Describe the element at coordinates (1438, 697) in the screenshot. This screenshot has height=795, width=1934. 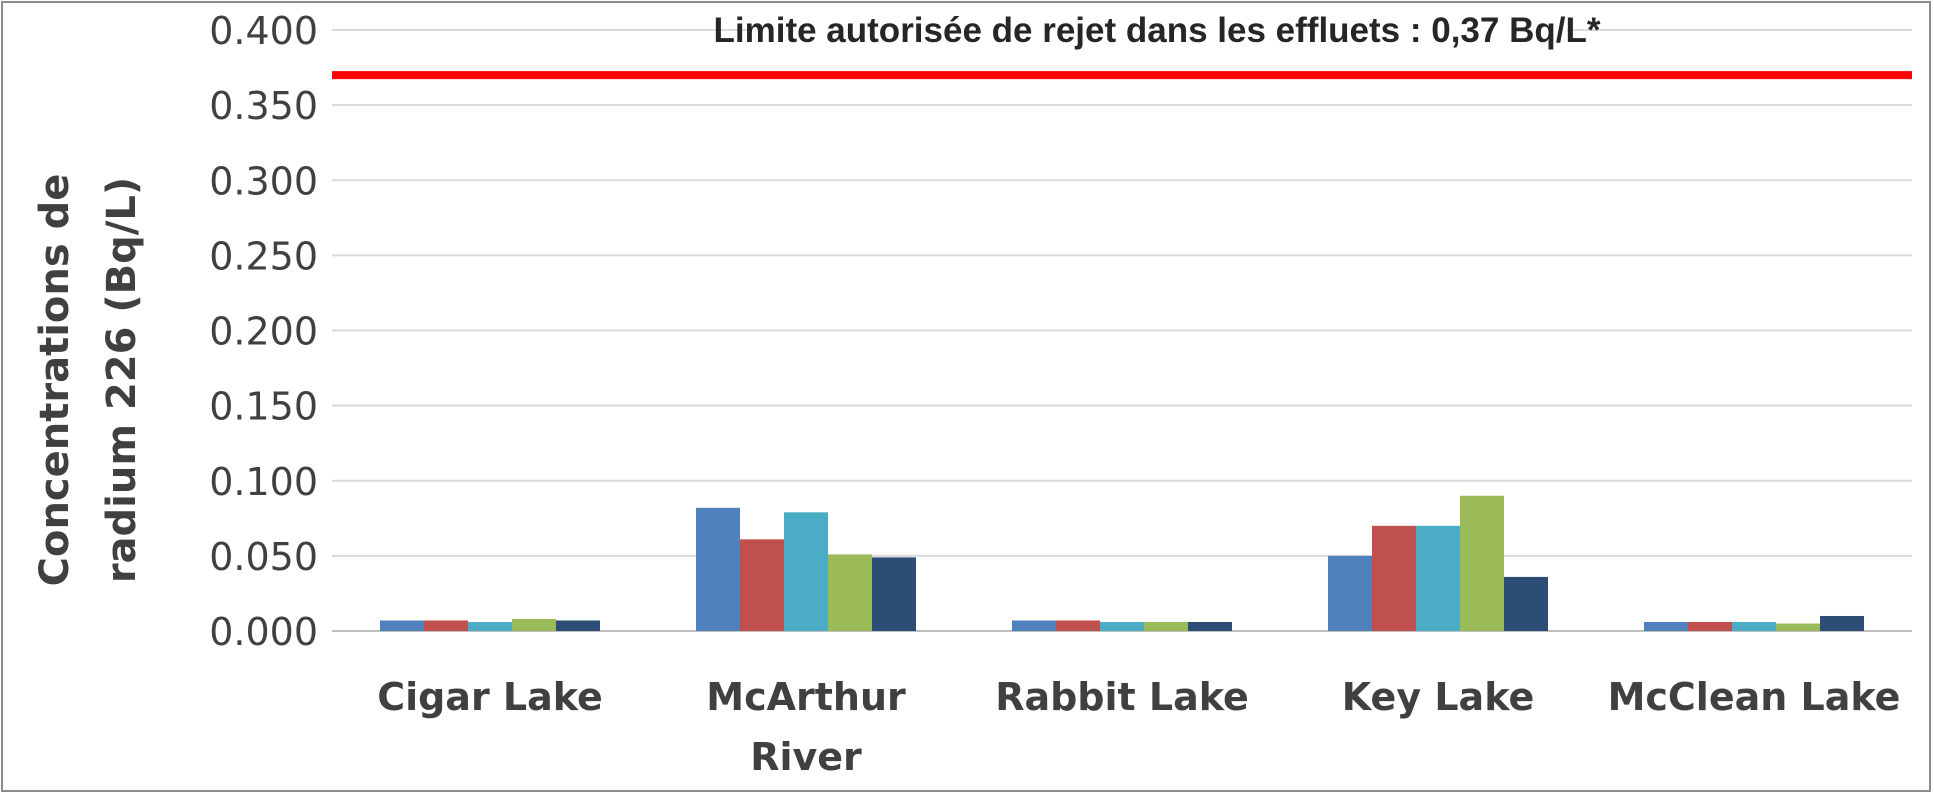
I see `x-category-label: Key Lake` at that location.